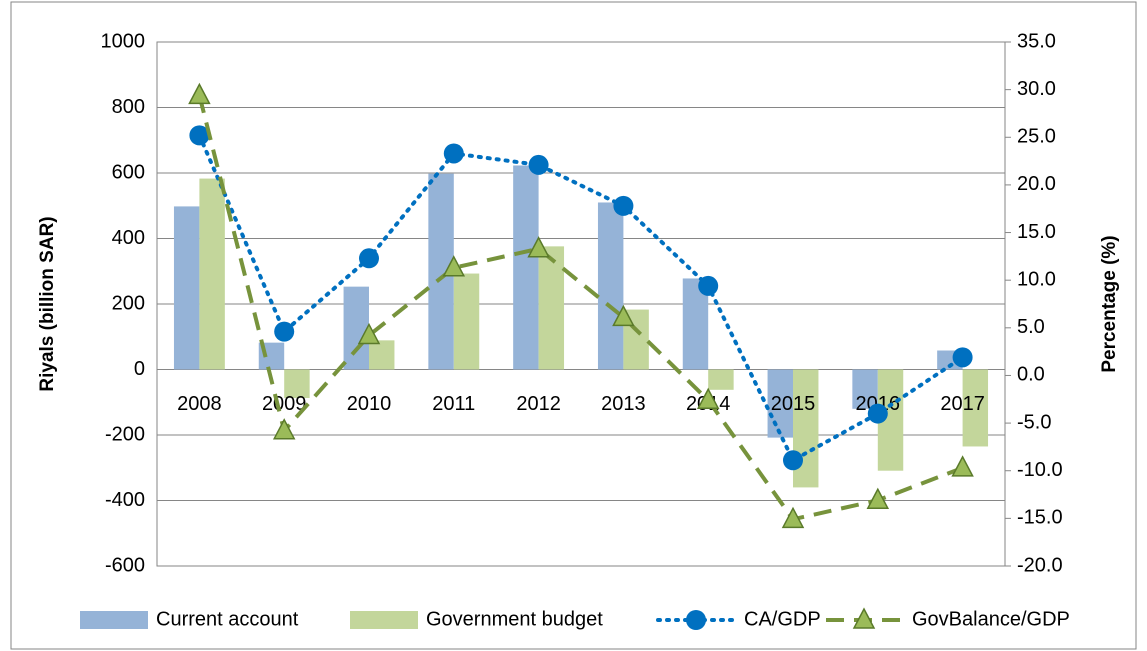 The image size is (1147, 651). What do you see at coordinates (125, 434) in the screenshot?
I see `y-tick-label: -200` at bounding box center [125, 434].